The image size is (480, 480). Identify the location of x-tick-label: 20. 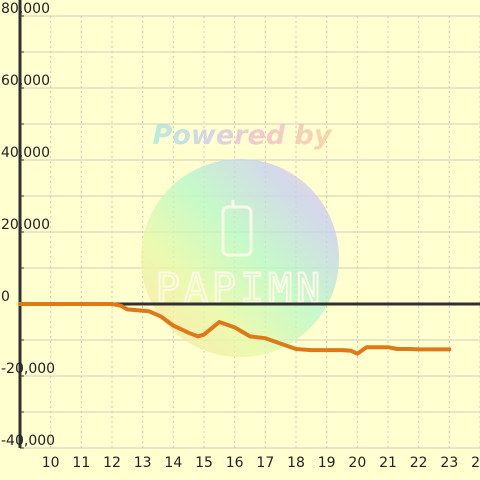
(357, 463).